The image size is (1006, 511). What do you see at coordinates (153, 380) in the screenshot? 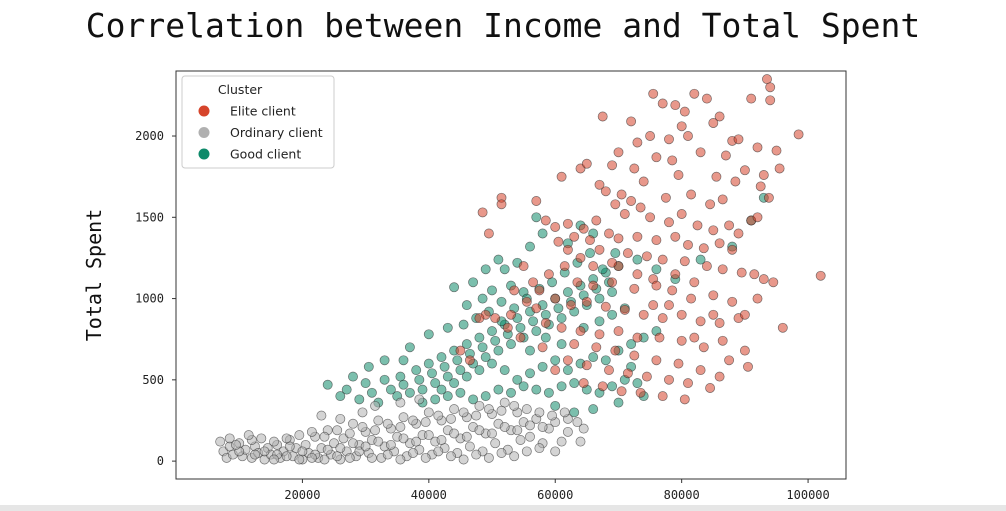
I see `y-tick-label: 500` at bounding box center [153, 380].